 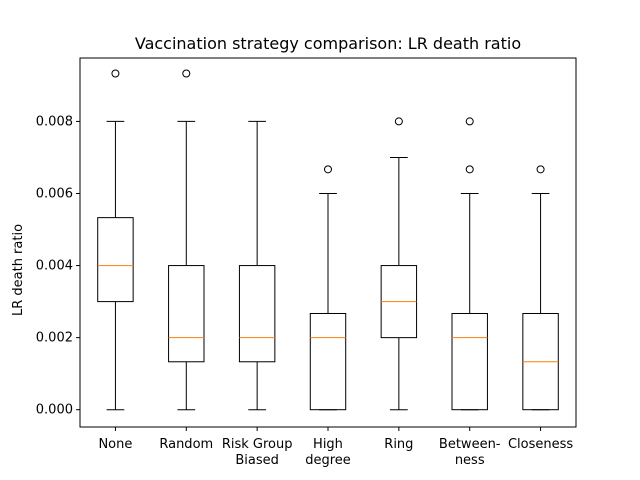 What do you see at coordinates (257, 444) in the screenshot?
I see `x-tick-label-line: Risk Group` at bounding box center [257, 444].